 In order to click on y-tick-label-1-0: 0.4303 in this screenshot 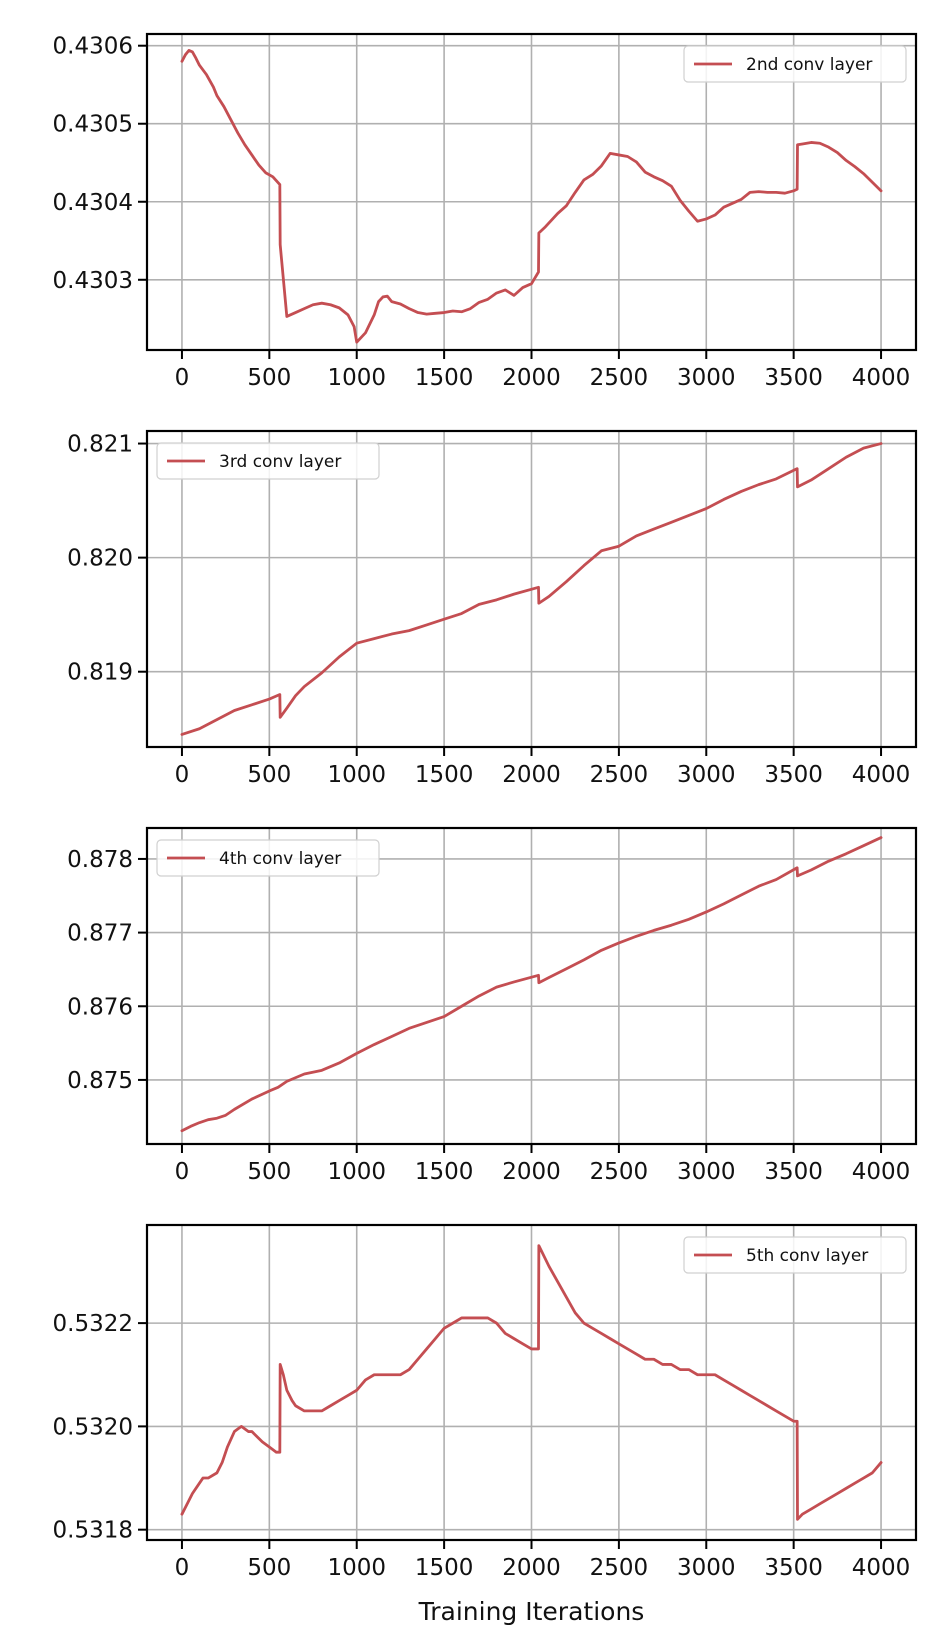, I will do `click(93, 281)`.